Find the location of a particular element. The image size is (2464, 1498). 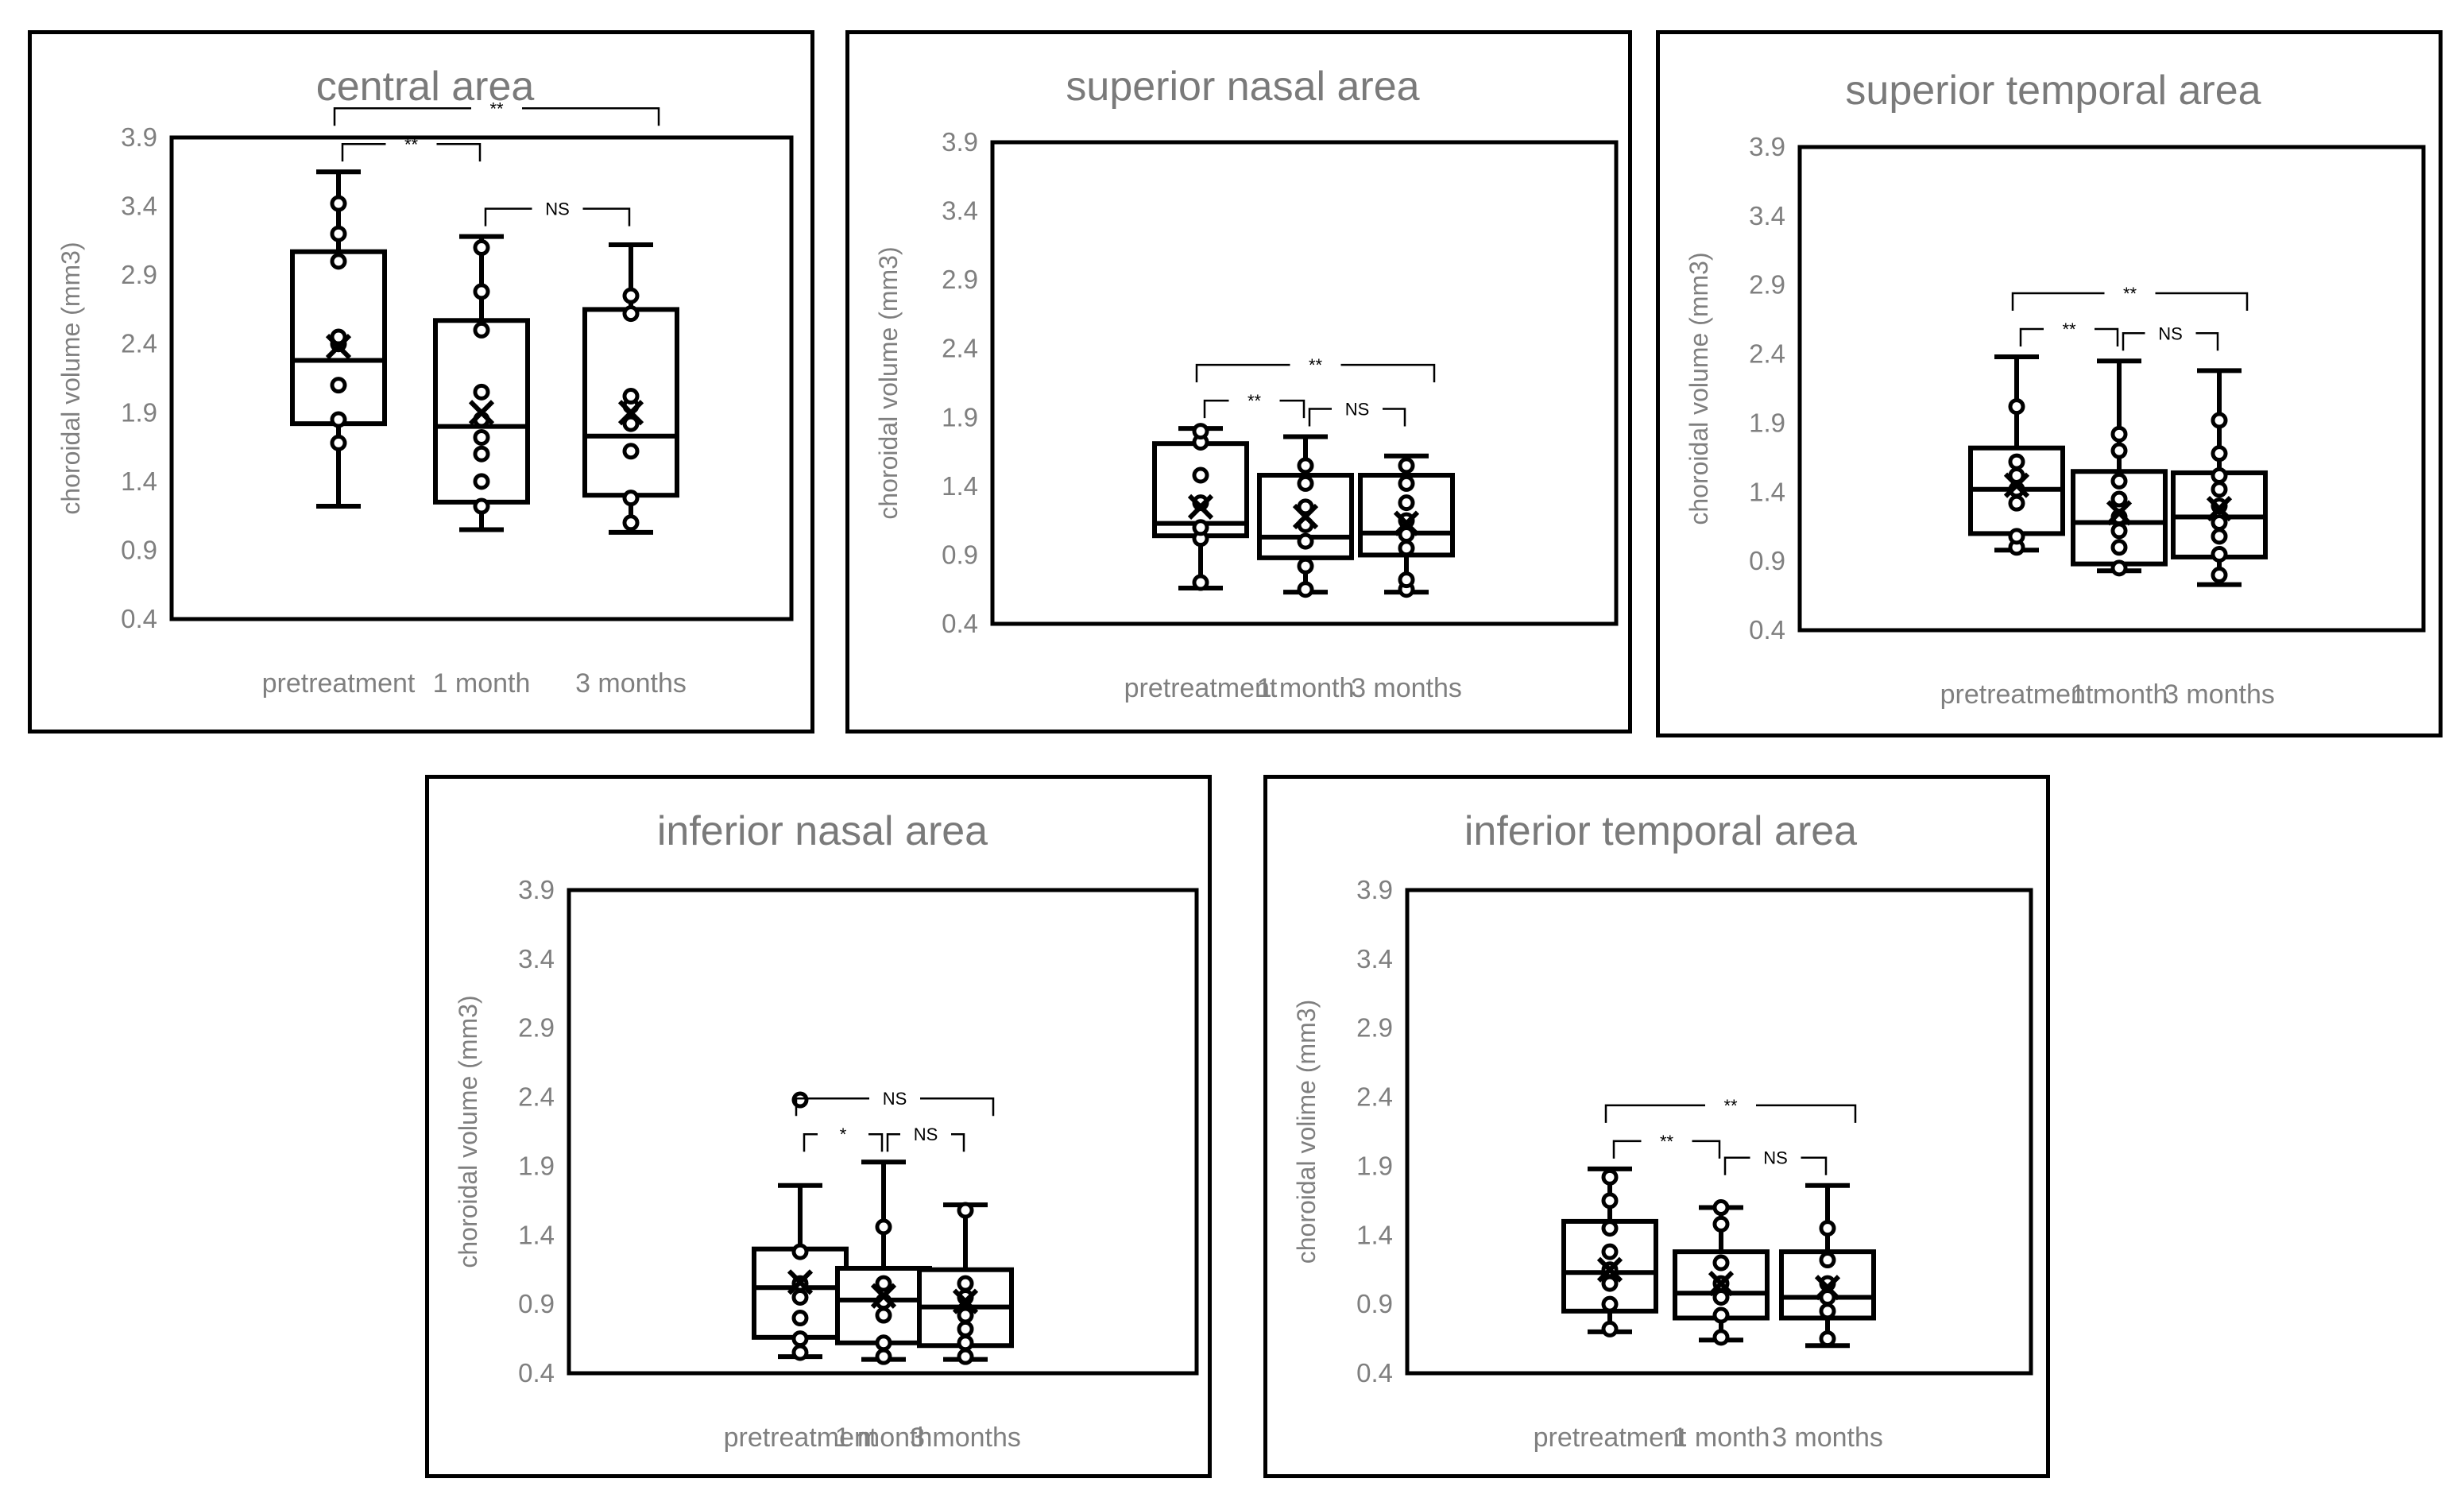

chart-title: inferior temporal area is located at coordinates (1660, 831).